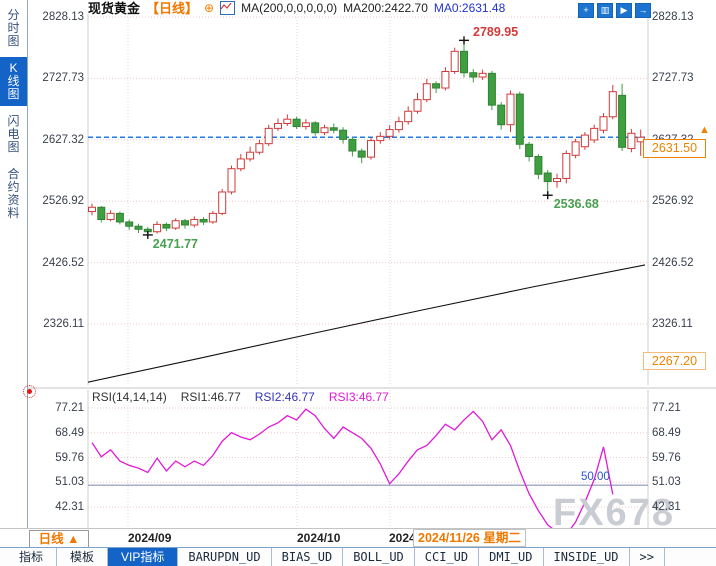 The height and width of the screenshot is (566, 716). Describe the element at coordinates (209, 7) in the screenshot. I see `add-indicator-icon: ⊕` at that location.